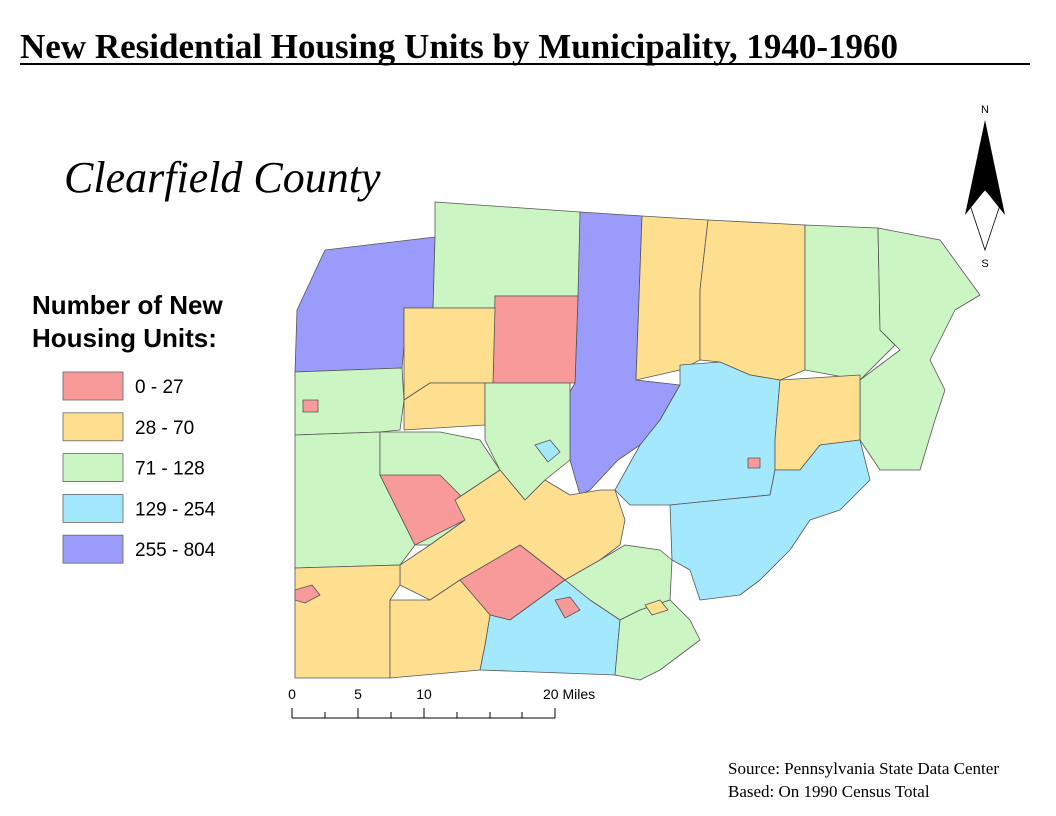 The height and width of the screenshot is (816, 1056). What do you see at coordinates (175, 509) in the screenshot?
I see `legend-label: 129 - 254` at bounding box center [175, 509].